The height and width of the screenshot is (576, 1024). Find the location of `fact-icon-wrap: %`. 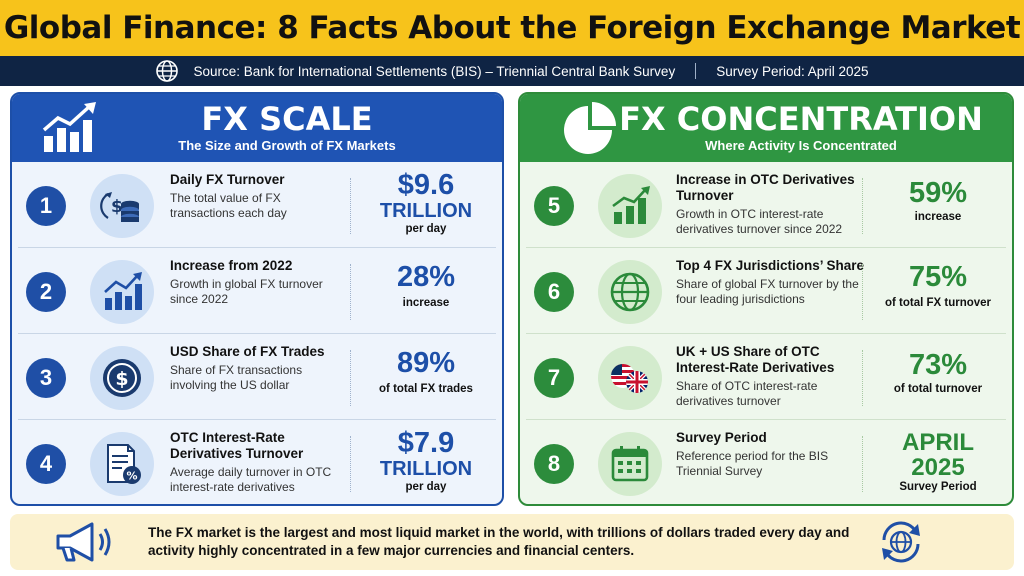

fact-icon-wrap: % is located at coordinates (122, 464).